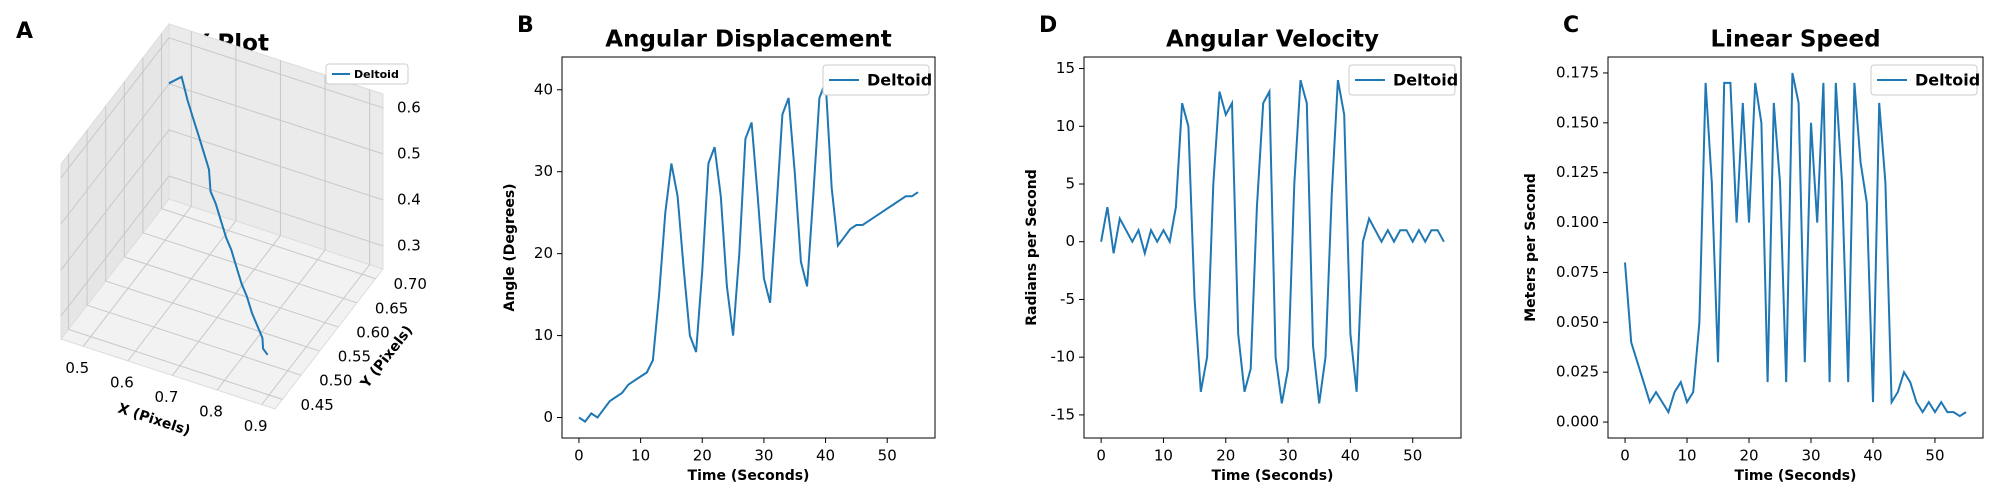  Describe the element at coordinates (1067, 299) in the screenshot. I see `y-tick-label: -5` at that location.